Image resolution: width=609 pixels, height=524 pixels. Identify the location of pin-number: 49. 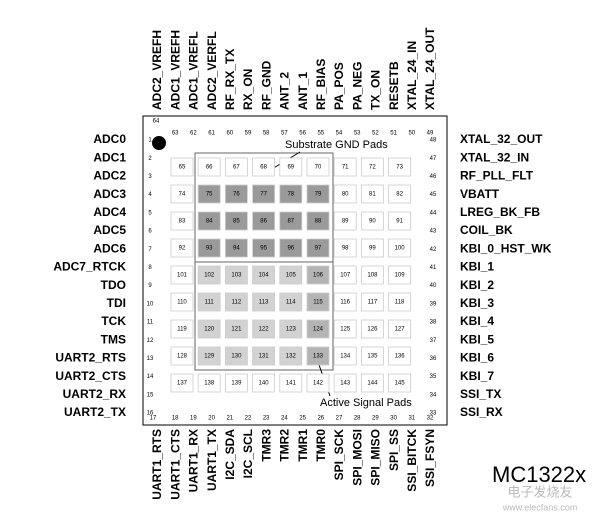
(430, 134).